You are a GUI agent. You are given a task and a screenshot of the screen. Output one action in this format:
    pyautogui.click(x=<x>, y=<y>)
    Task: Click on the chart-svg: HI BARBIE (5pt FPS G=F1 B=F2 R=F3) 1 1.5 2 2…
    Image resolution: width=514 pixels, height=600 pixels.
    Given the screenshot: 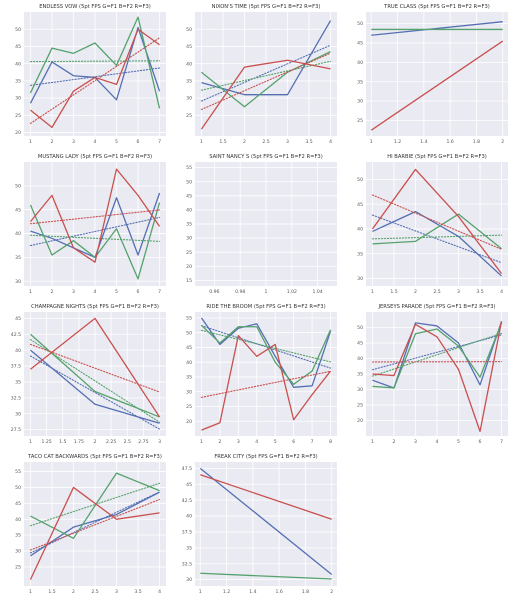 What is the action you would take?
    pyautogui.click(x=432, y=224)
    